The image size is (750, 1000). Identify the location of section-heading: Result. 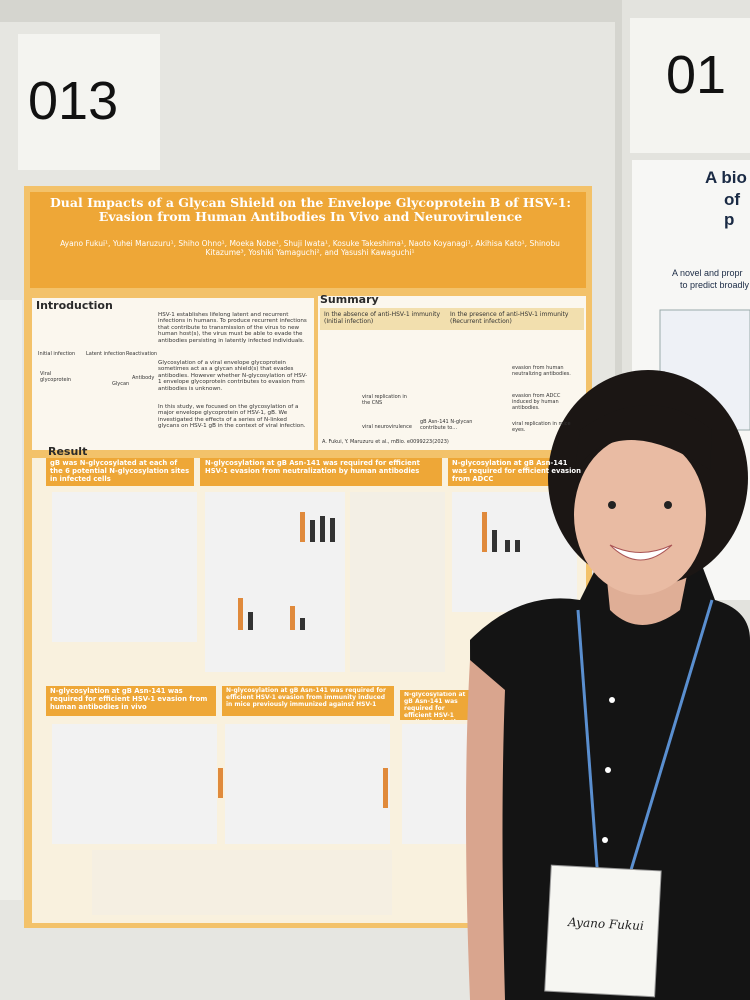
(68, 451).